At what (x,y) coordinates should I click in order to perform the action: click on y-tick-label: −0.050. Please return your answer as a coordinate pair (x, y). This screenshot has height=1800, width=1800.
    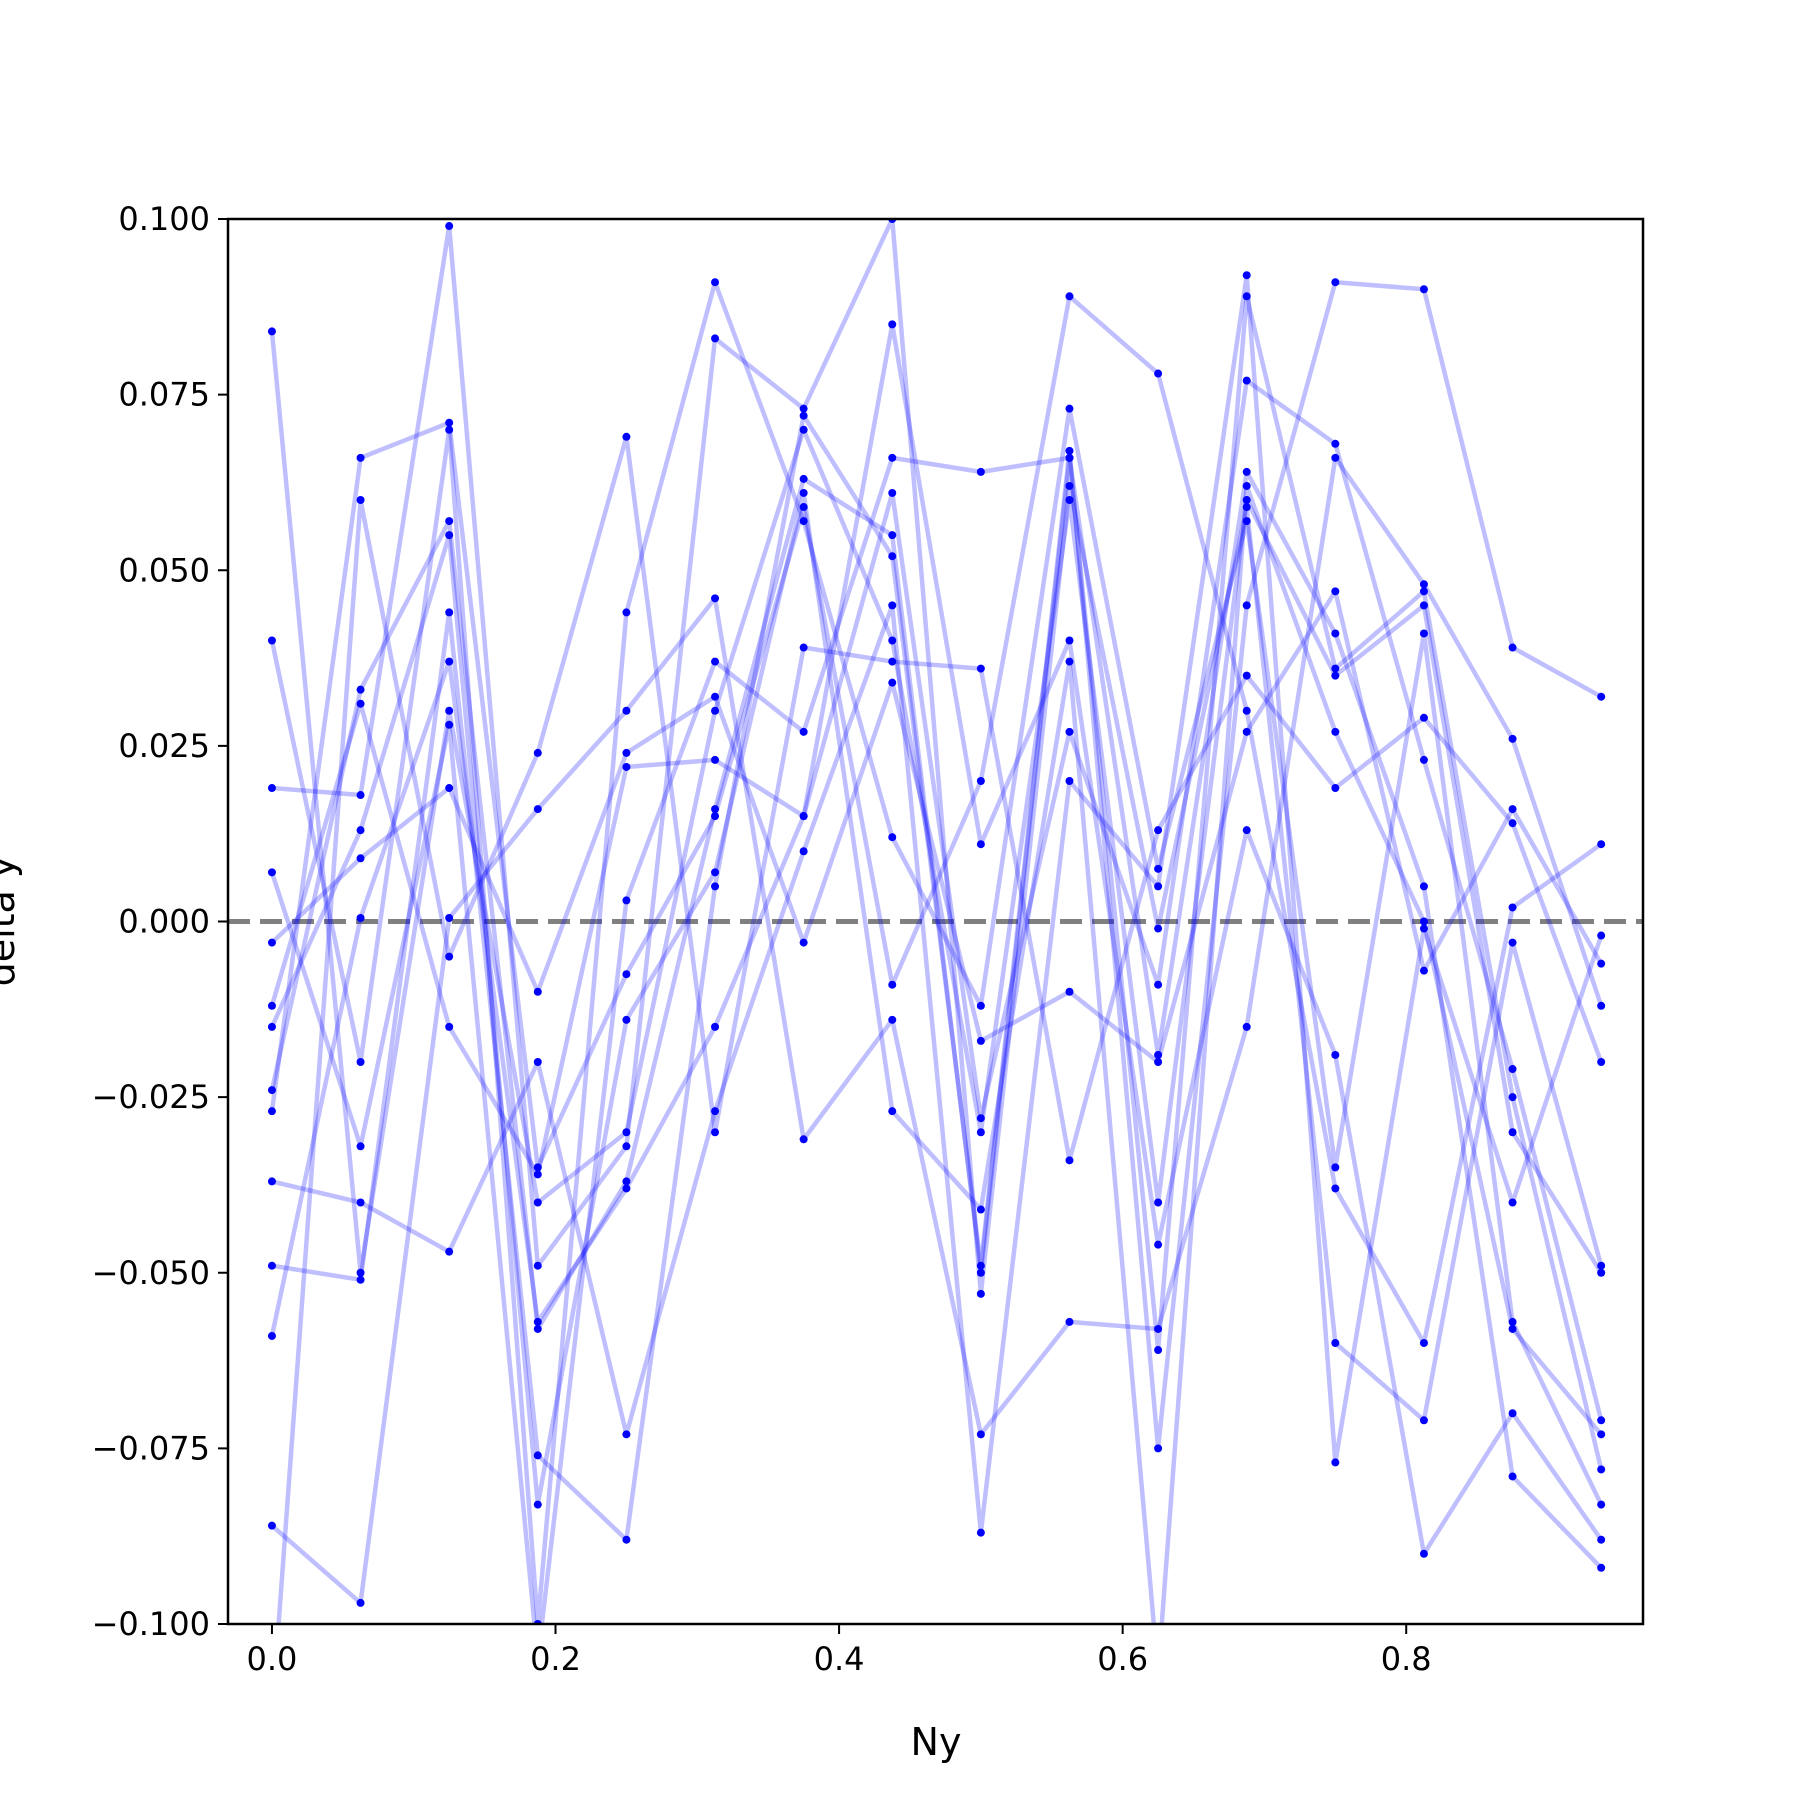
    Looking at the image, I should click on (151, 1273).